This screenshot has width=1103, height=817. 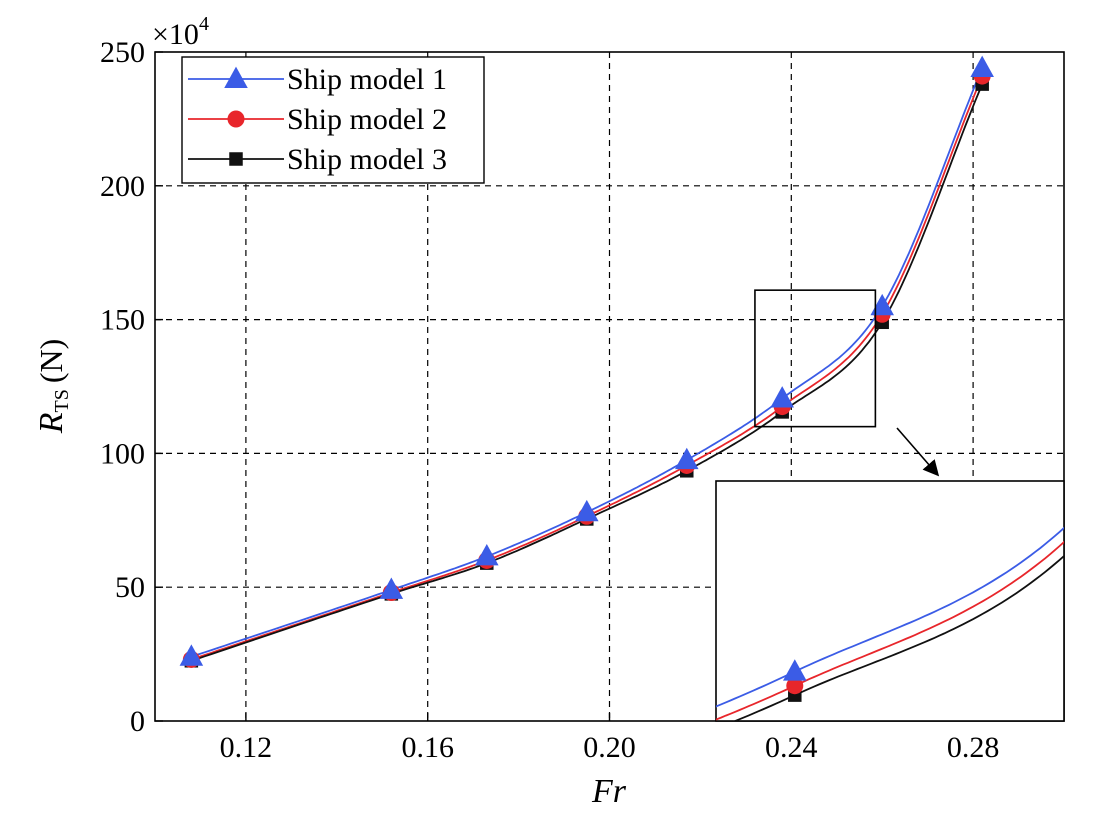 What do you see at coordinates (609, 747) in the screenshot?
I see `x-tick-label: 0.20` at bounding box center [609, 747].